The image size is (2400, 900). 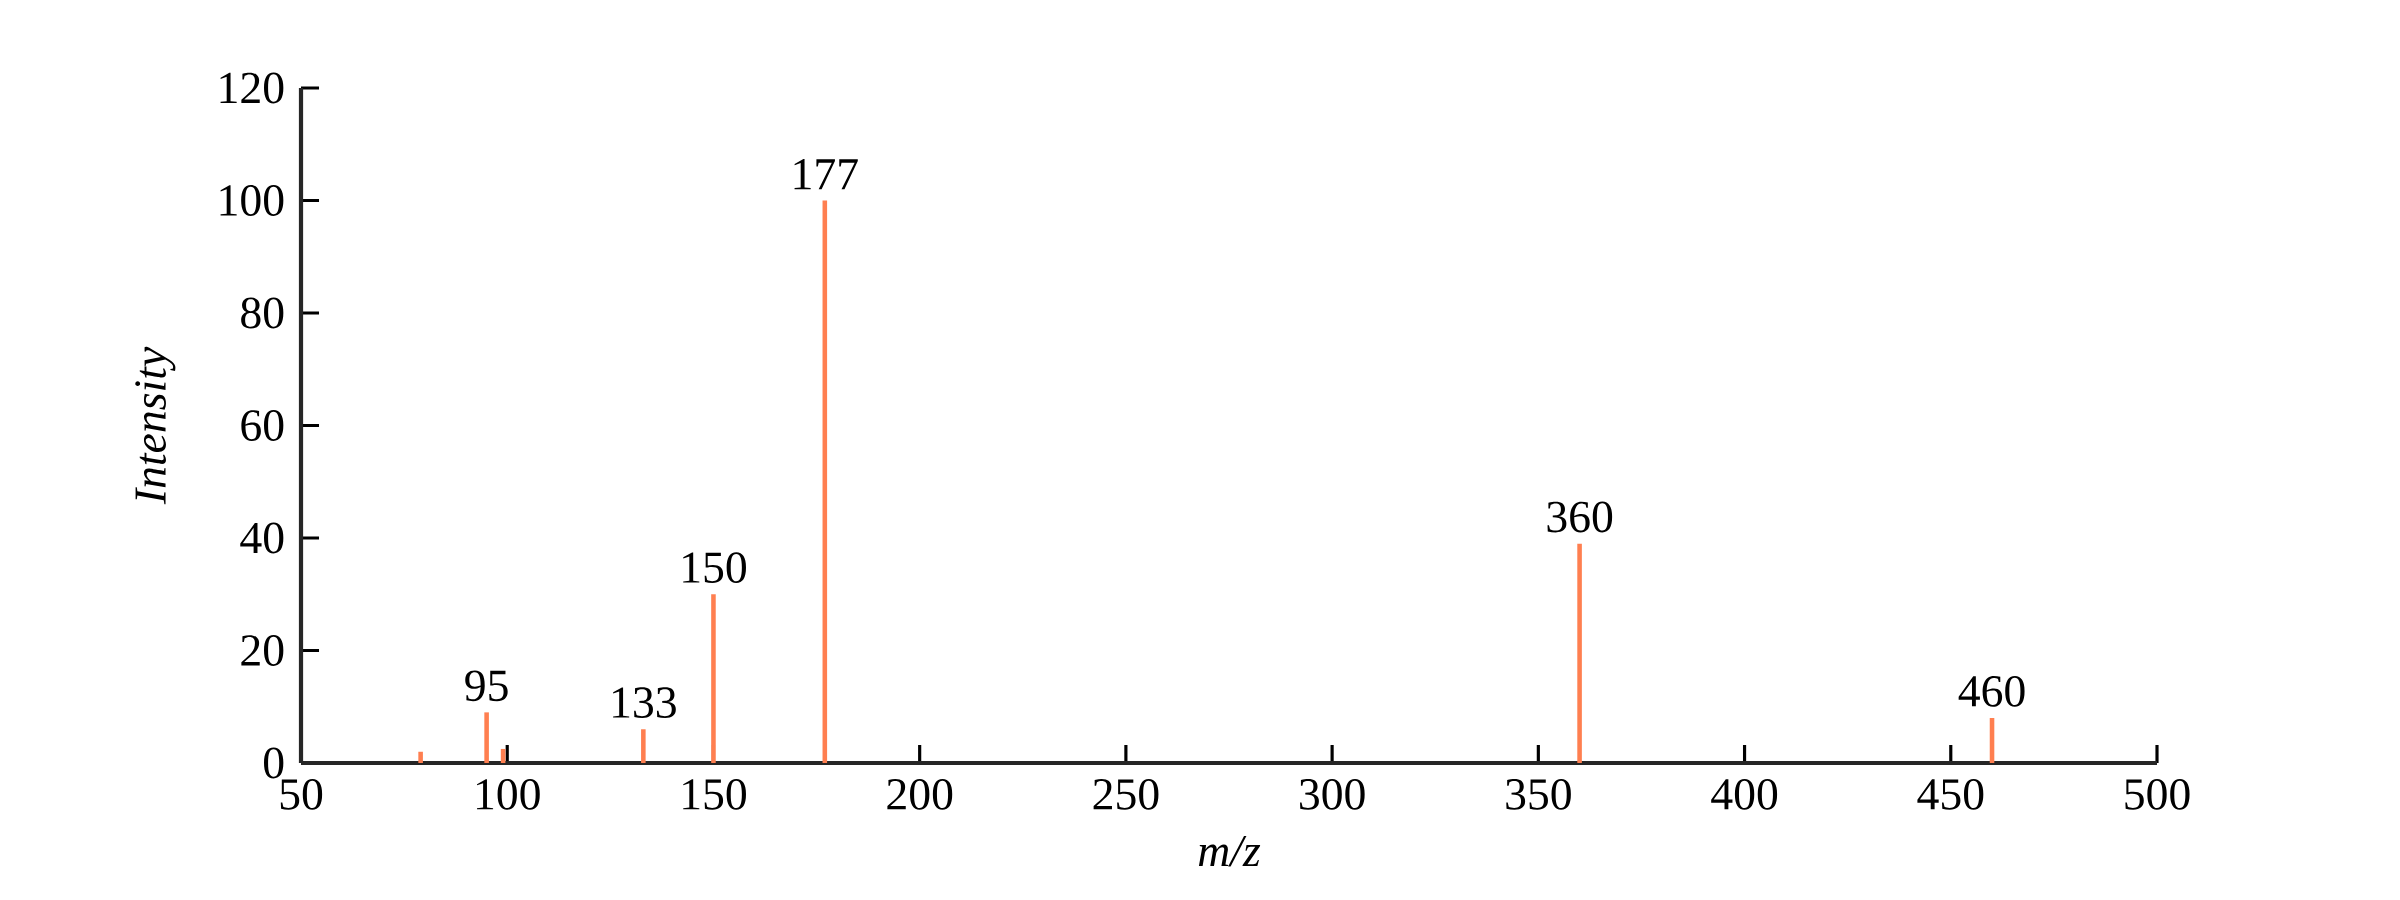 What do you see at coordinates (1229, 851) in the screenshot?
I see `x-axis-title: m/z` at bounding box center [1229, 851].